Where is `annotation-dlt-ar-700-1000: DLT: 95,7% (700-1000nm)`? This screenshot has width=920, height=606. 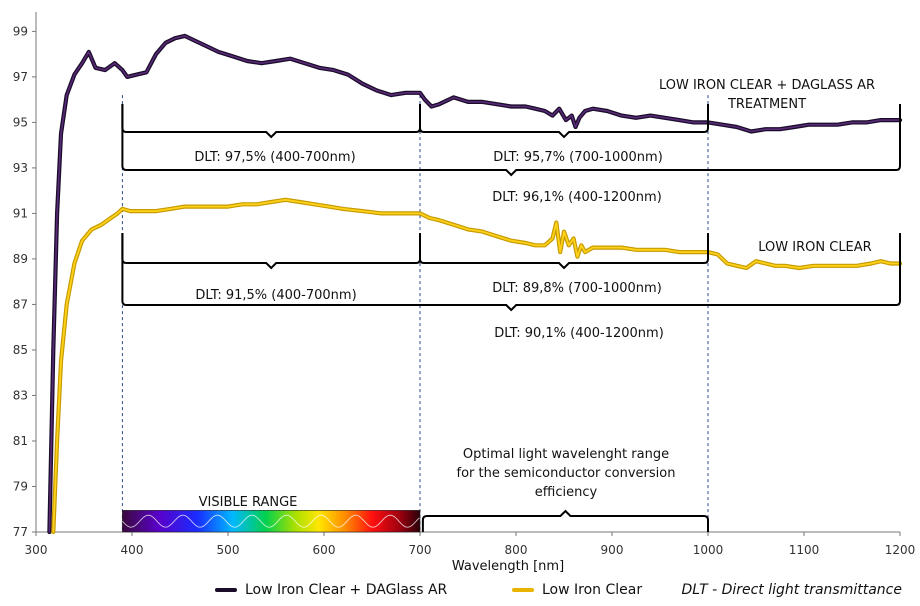
annotation-dlt-ar-700-1000: DLT: 95,7% (700-1000nm) is located at coordinates (578, 157).